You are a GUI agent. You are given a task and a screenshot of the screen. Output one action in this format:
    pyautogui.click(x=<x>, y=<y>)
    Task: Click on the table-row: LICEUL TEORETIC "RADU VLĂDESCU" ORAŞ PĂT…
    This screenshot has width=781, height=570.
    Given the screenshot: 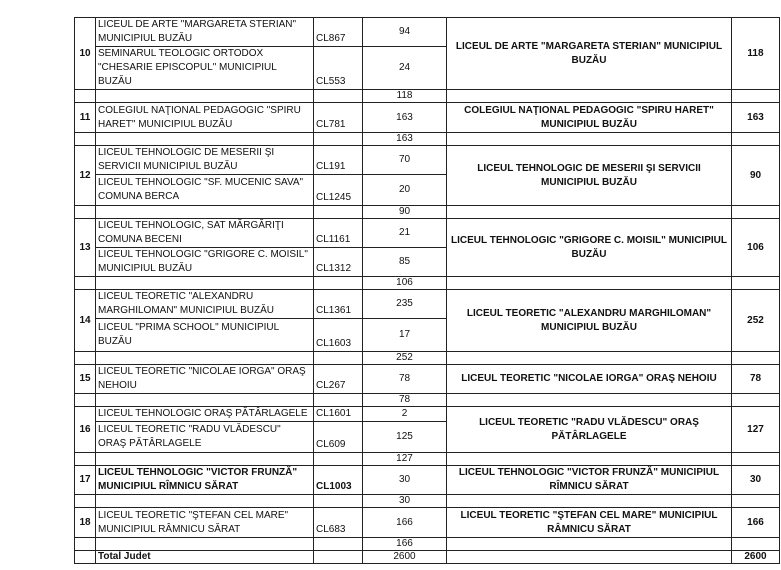 What is the action you would take?
    pyautogui.click(x=427, y=437)
    